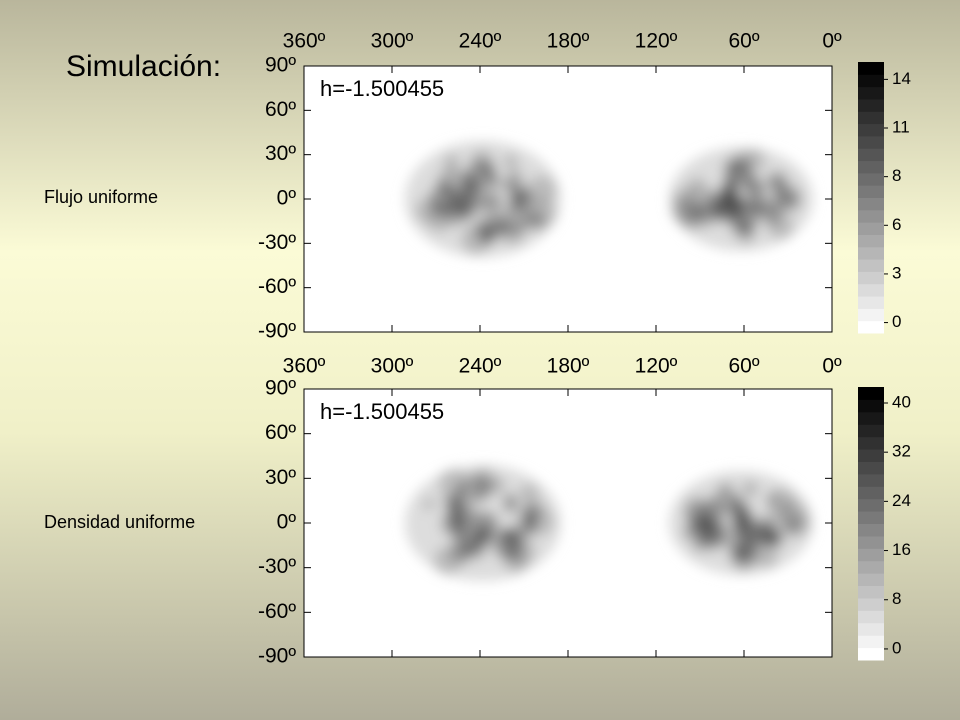 The height and width of the screenshot is (720, 960). I want to click on colorbar-label: 14, so click(901, 78).